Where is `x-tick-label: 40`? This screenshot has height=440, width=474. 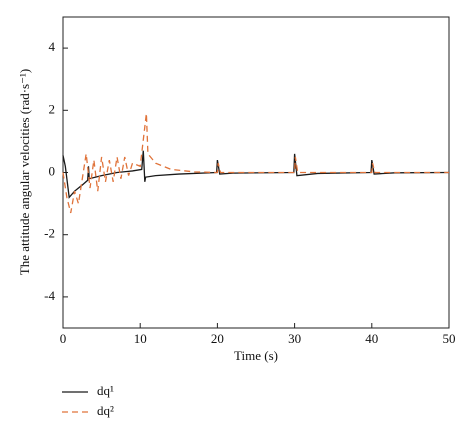 x-tick-label: 40 is located at coordinates (371, 338).